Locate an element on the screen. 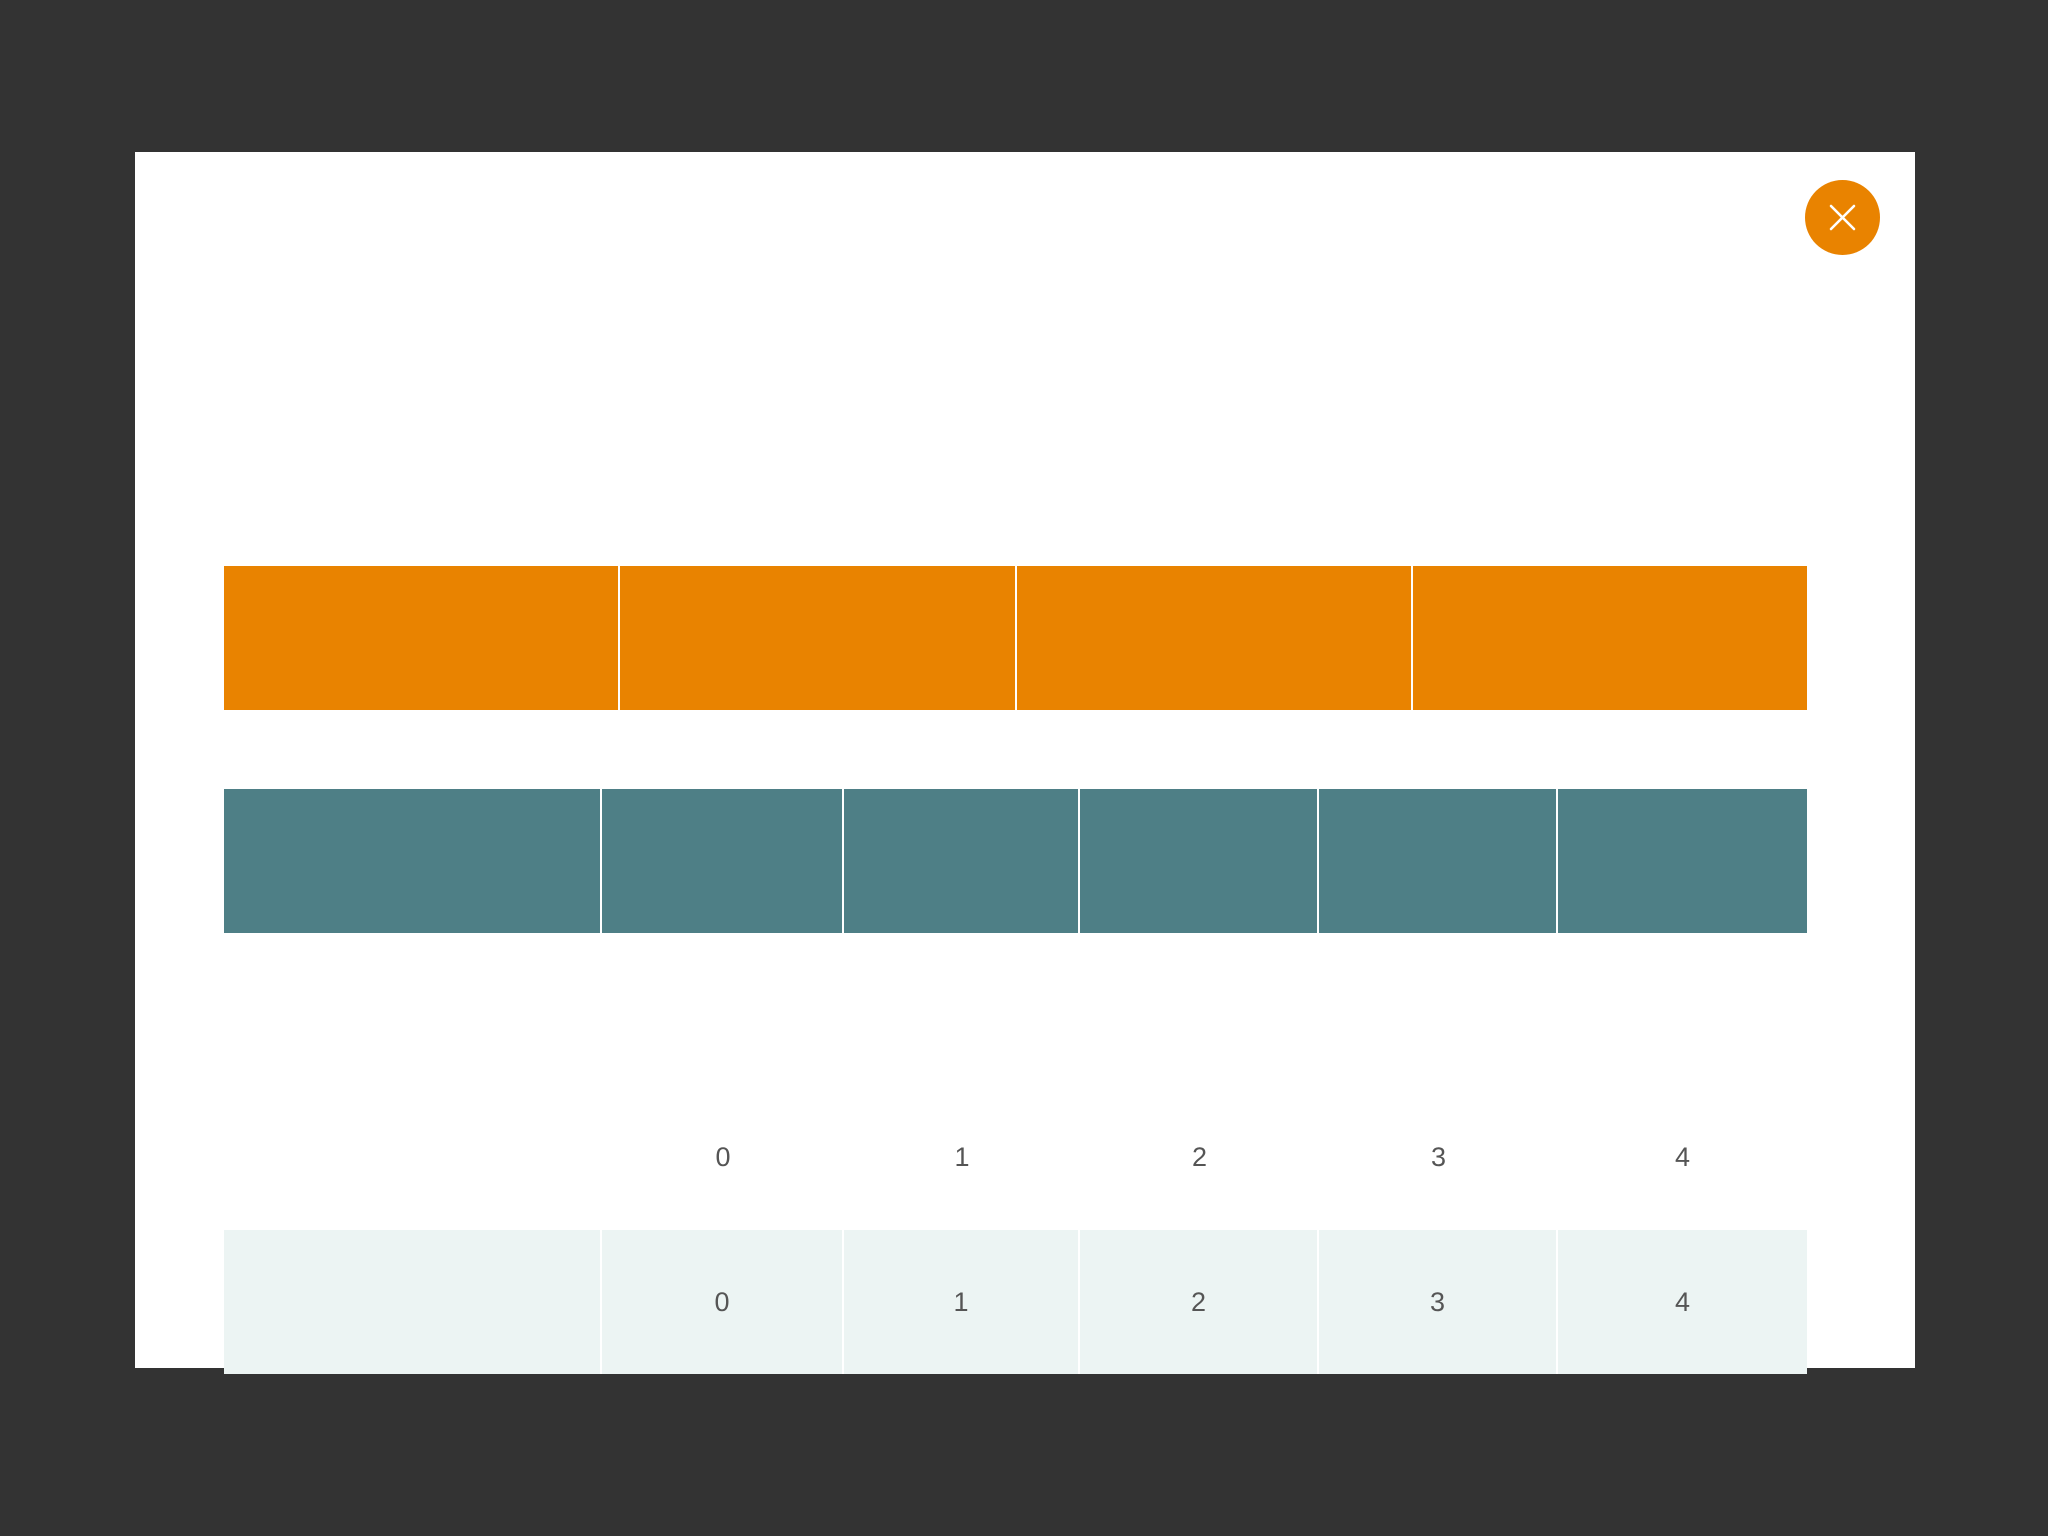 The width and height of the screenshot is (2048, 1536). teal-fraction-bar is located at coordinates (1015, 861).